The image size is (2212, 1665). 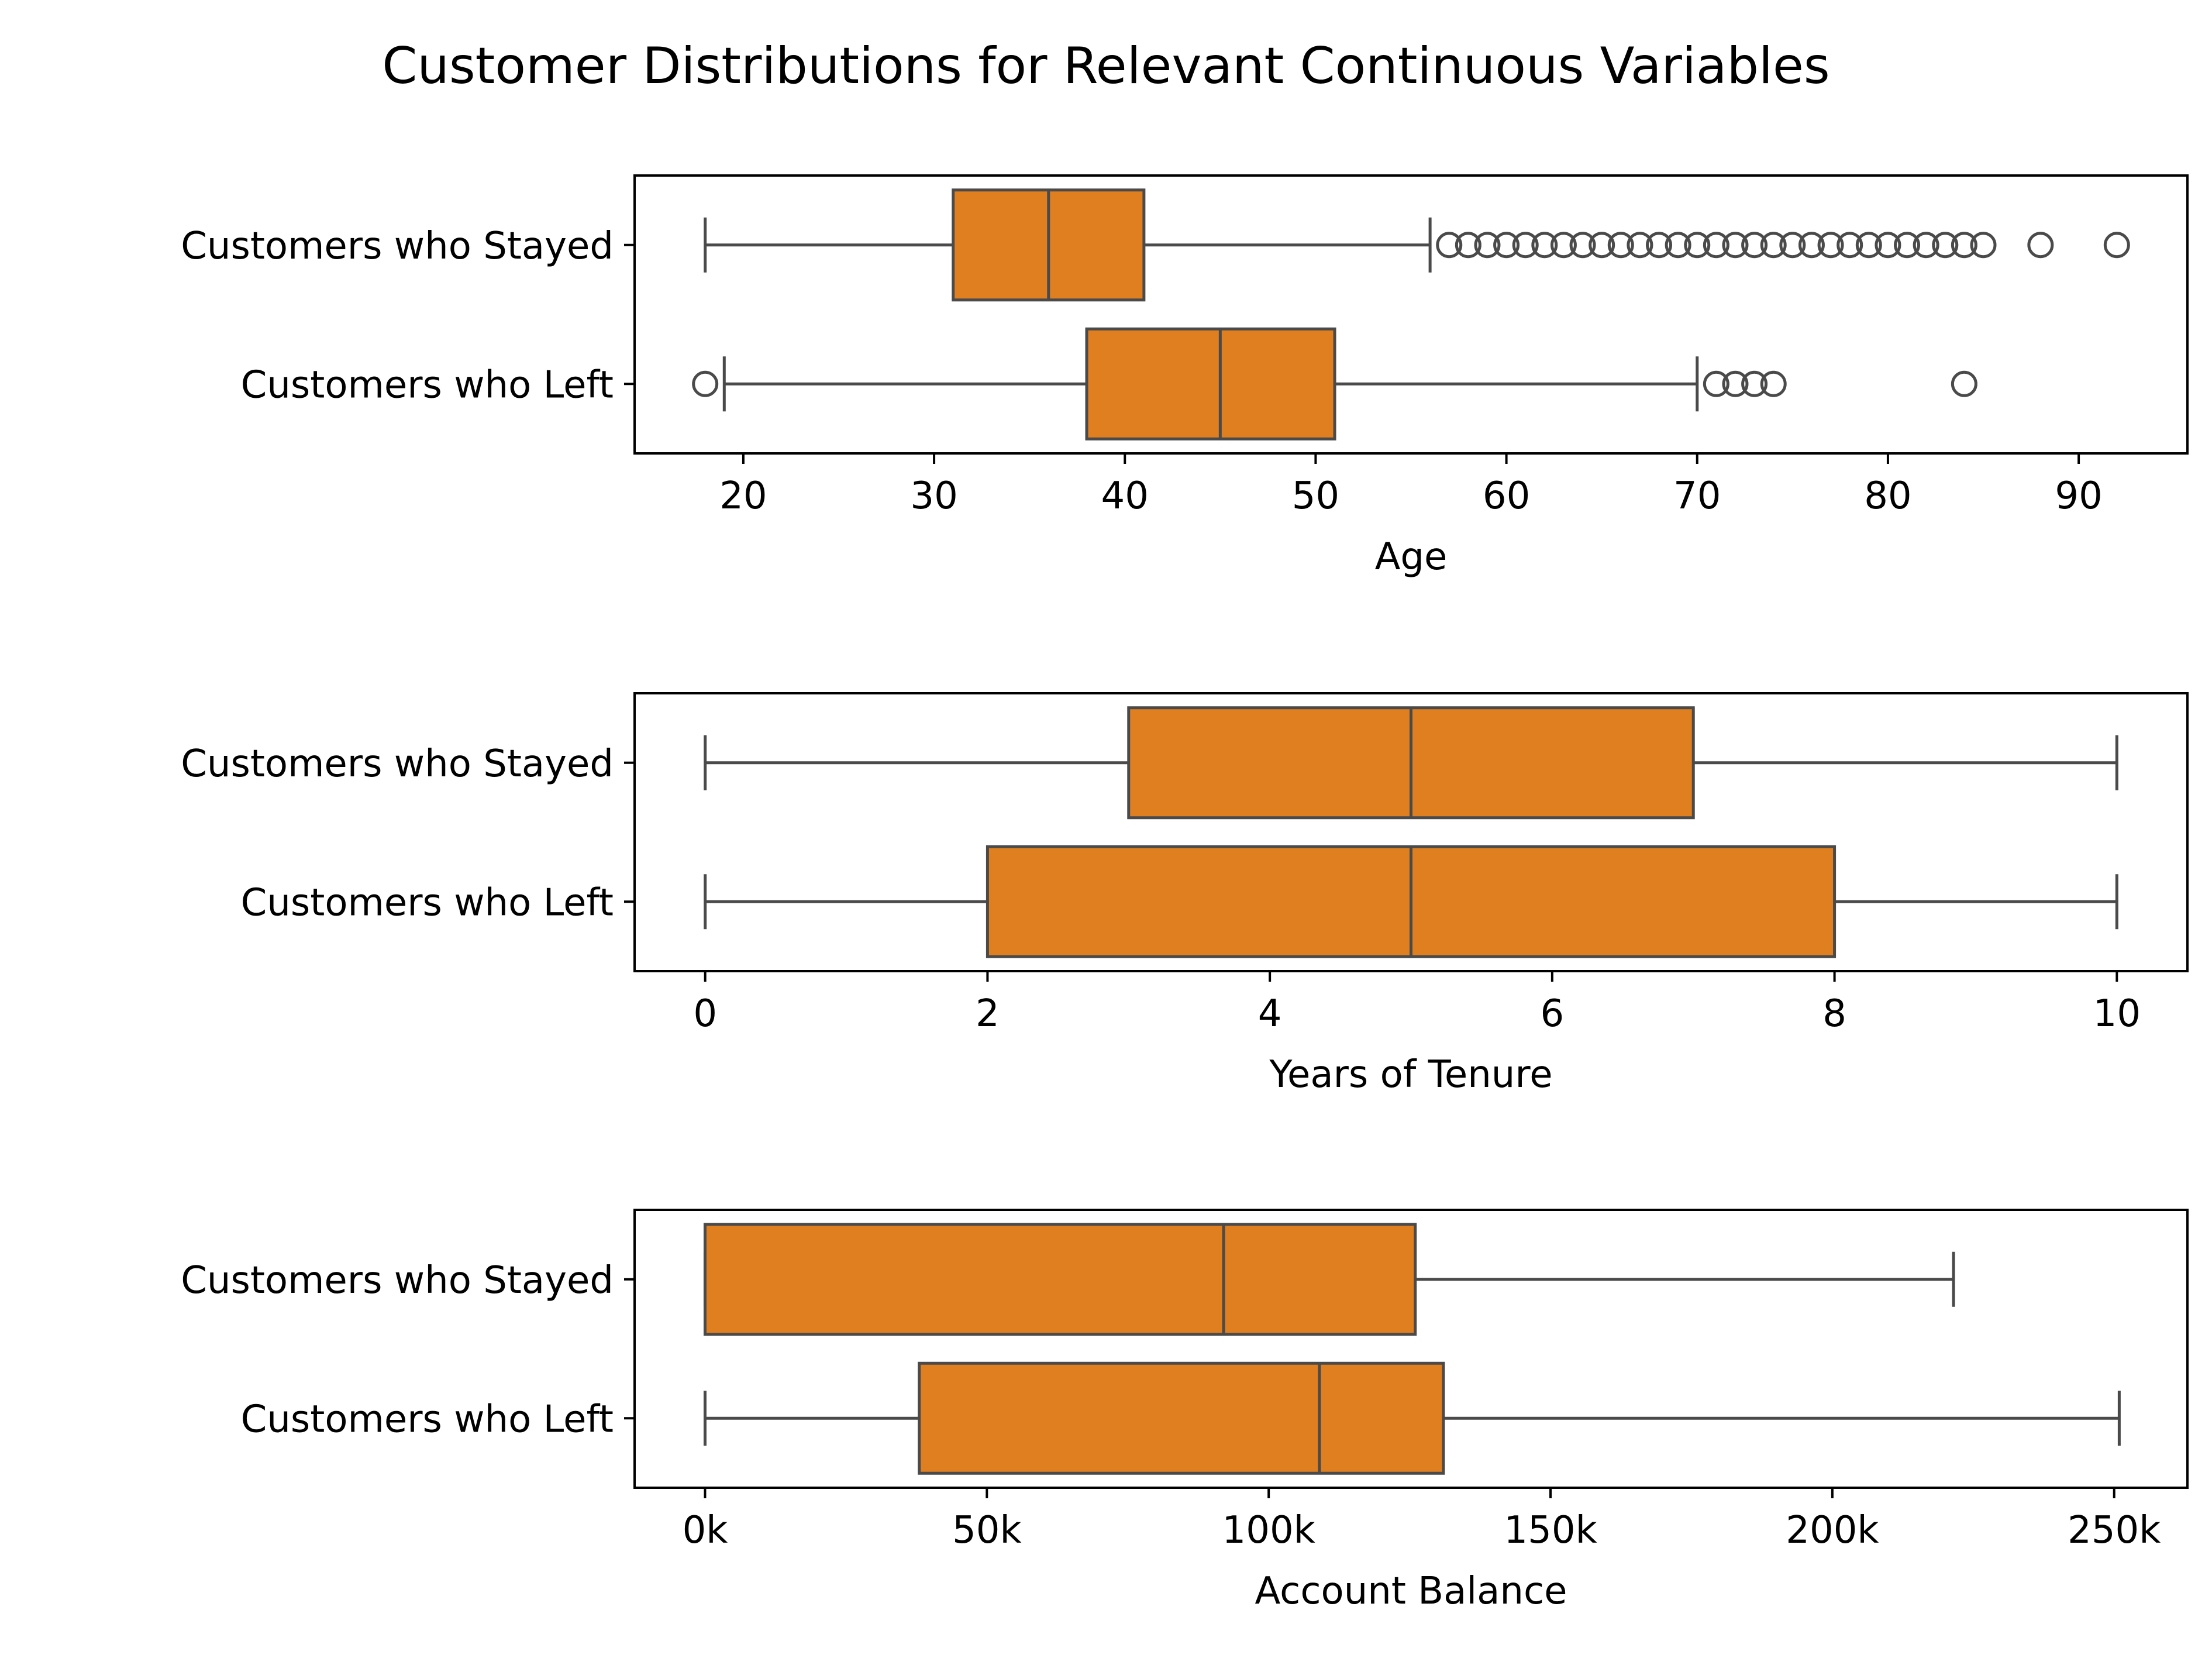 I want to click on x-tick-label: 70, so click(x=1697, y=496).